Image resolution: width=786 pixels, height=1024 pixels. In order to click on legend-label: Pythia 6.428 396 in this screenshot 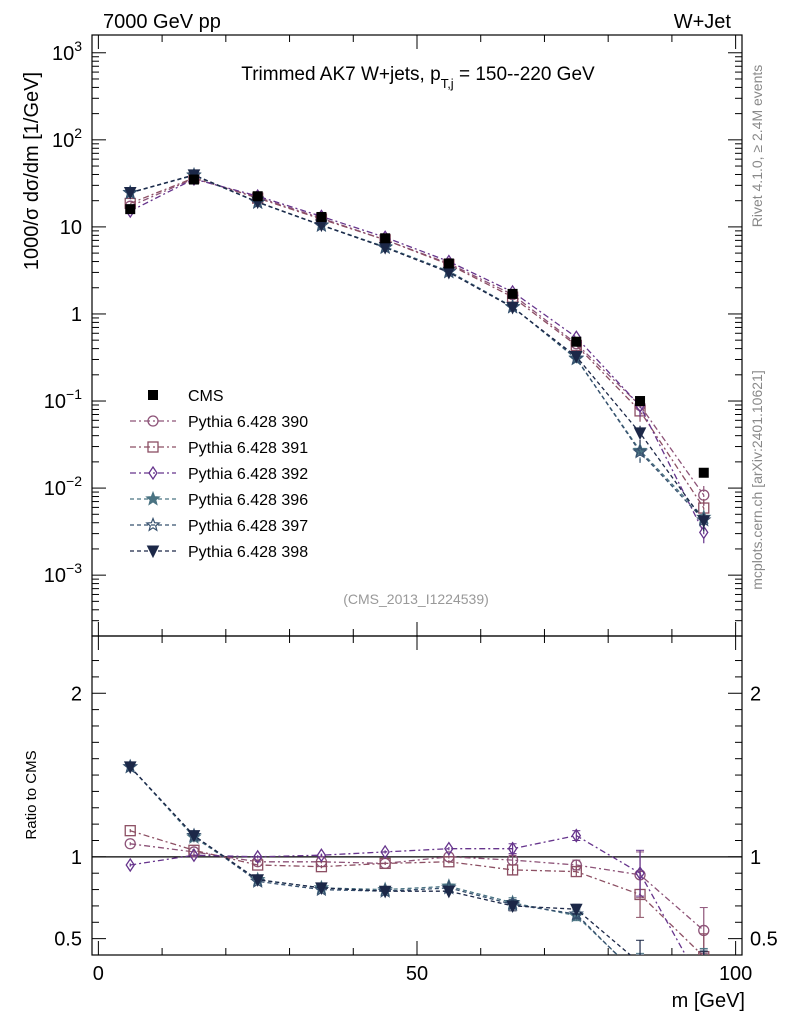, I will do `click(248, 500)`.